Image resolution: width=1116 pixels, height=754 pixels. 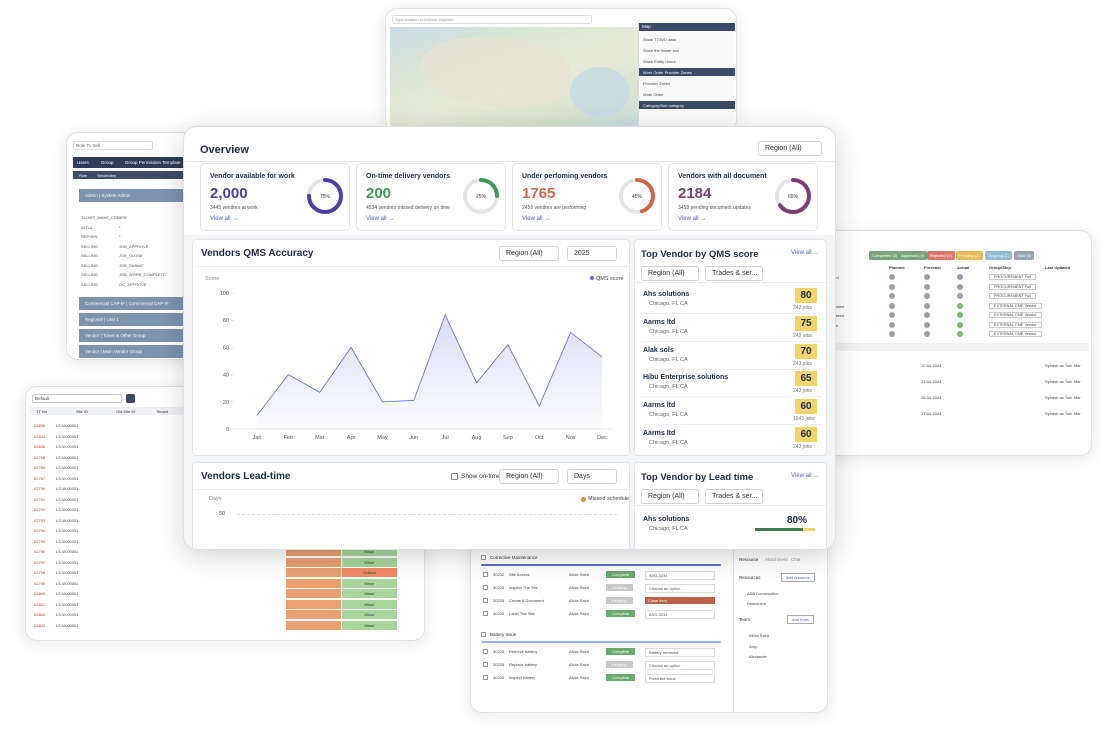 I want to click on tab: Group Permission Template, so click(x=153, y=162).